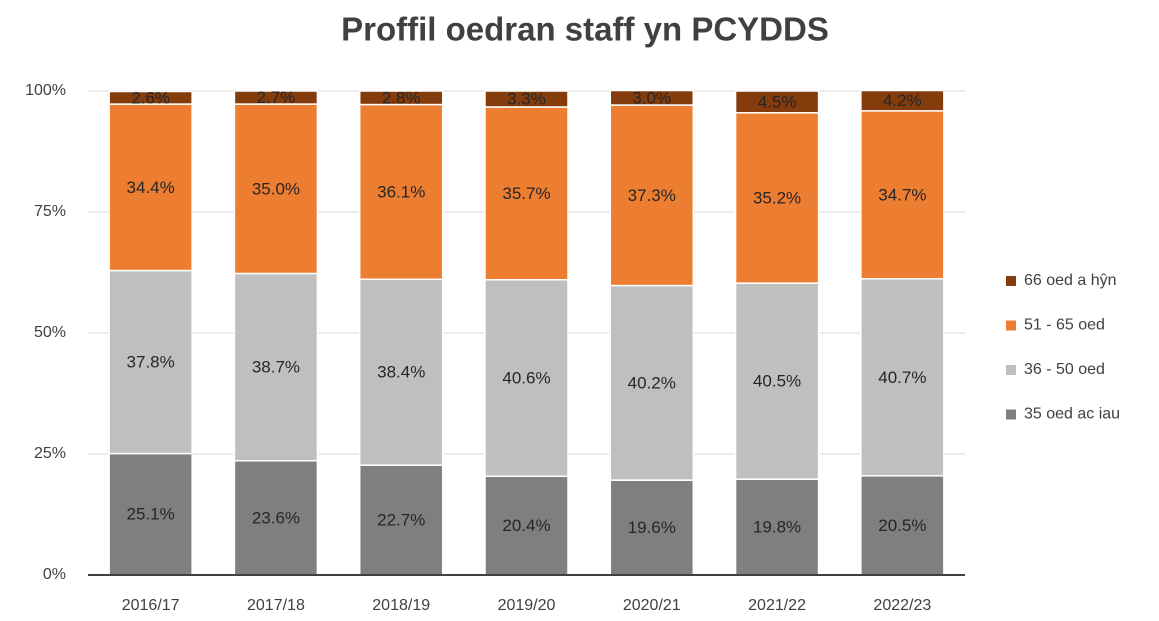 This screenshot has width=1159, height=621. I want to click on x-tick-label: 2021/22, so click(777, 605).